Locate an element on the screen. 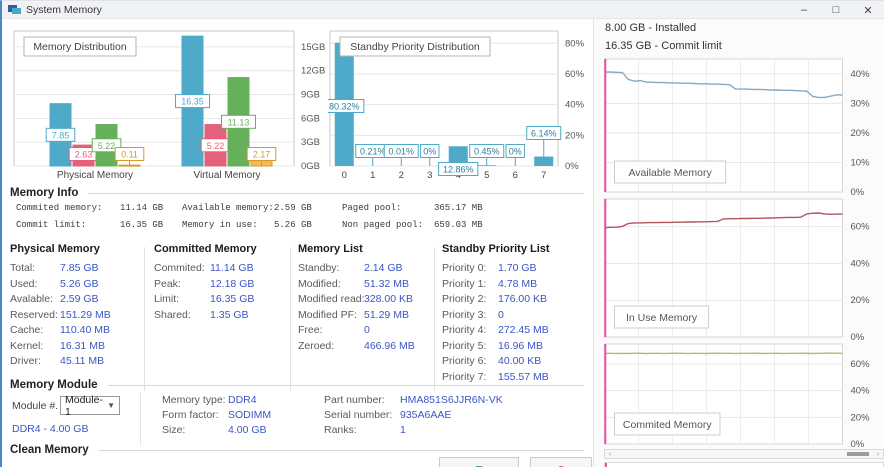 The image size is (884, 467). detail-row: Total: 7.85 GB is located at coordinates (60, 269).